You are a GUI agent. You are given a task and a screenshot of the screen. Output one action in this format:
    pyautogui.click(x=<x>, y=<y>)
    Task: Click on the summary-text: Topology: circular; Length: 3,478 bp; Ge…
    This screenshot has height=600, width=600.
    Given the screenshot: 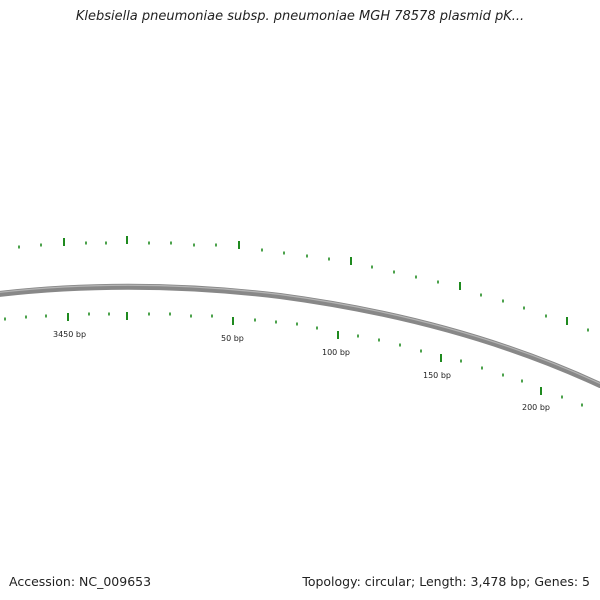 What is the action you would take?
    pyautogui.click(x=446, y=581)
    